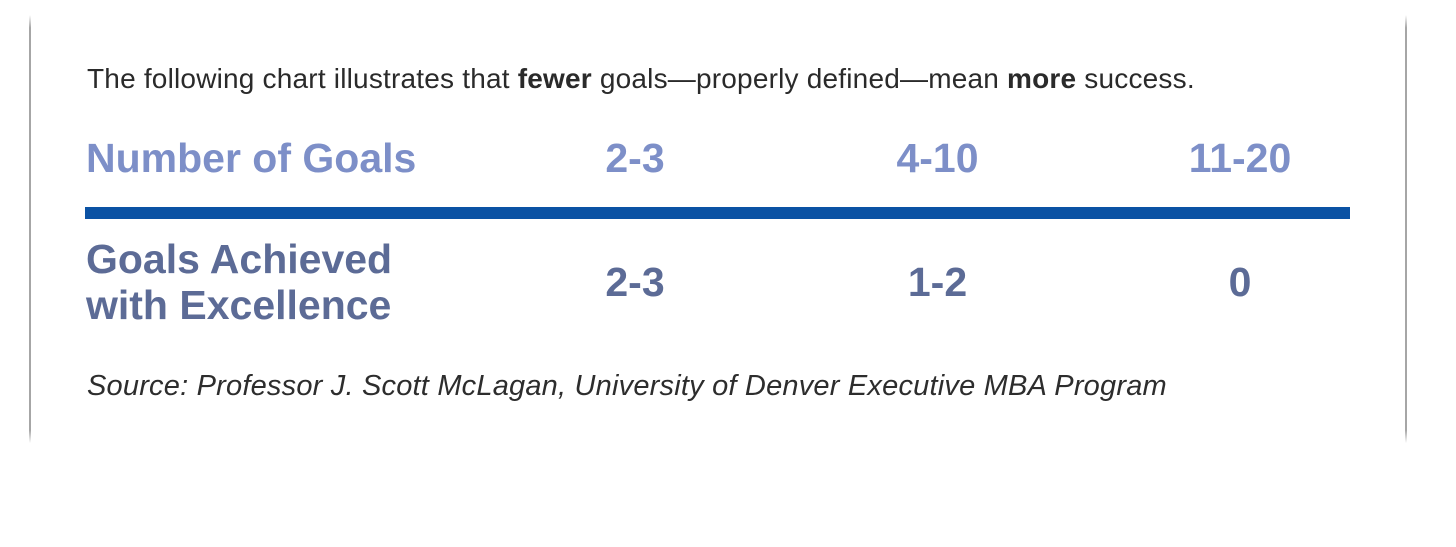  I want to click on data-cell-1-2: 1-2, so click(937, 281).